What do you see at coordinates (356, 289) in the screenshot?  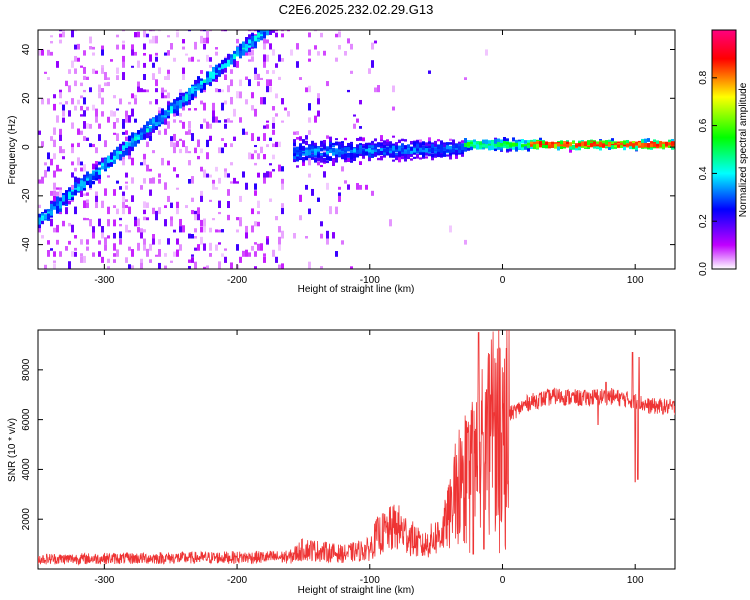 I see `spectrogram-xlabel: Height of straight line (km)` at bounding box center [356, 289].